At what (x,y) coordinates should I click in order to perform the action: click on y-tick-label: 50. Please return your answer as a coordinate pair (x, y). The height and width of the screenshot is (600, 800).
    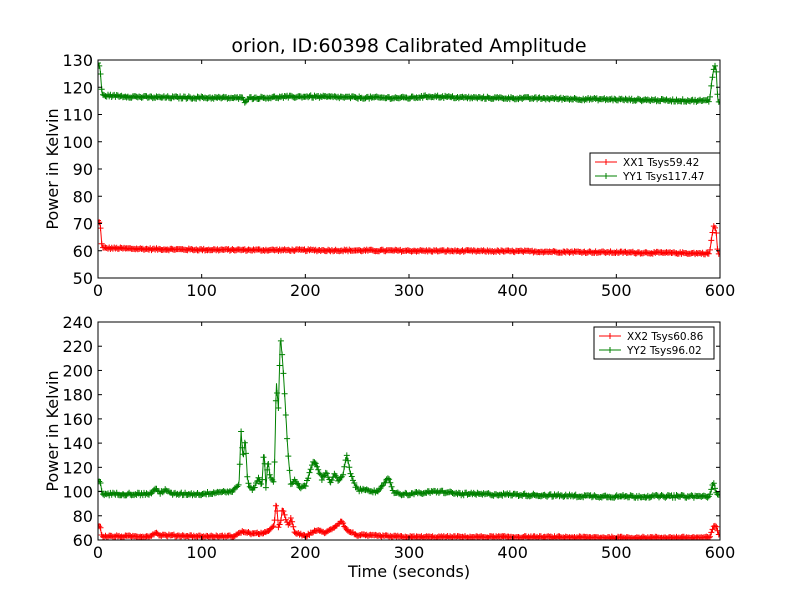
    Looking at the image, I should click on (83, 278).